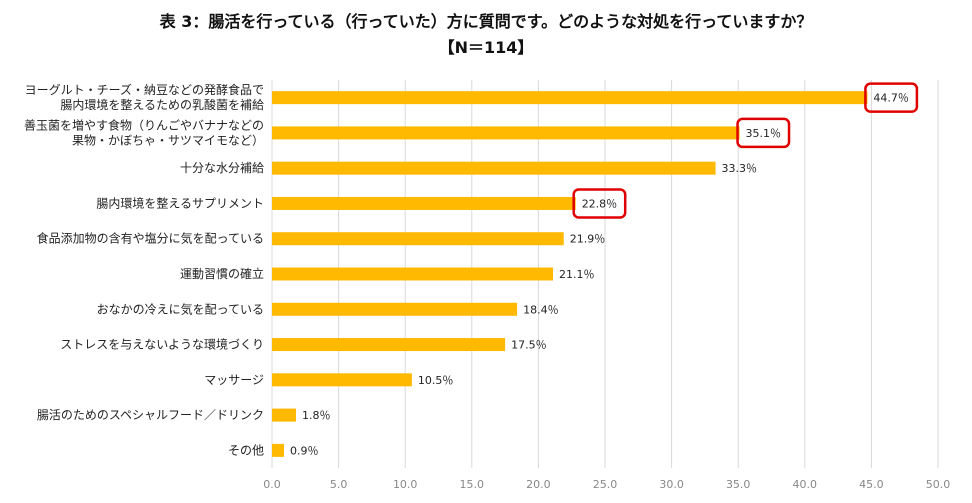 This screenshot has height=503, width=972. I want to click on category-label: 腸活のためのスペシャルフード／ドリンク, so click(150, 415).